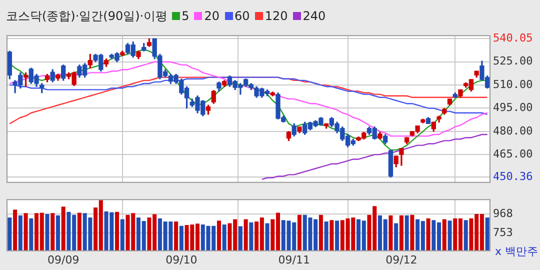 The height and width of the screenshot is (270, 540). Describe the element at coordinates (513, 153) in the screenshot. I see `y-tick-label: 465.00` at that location.